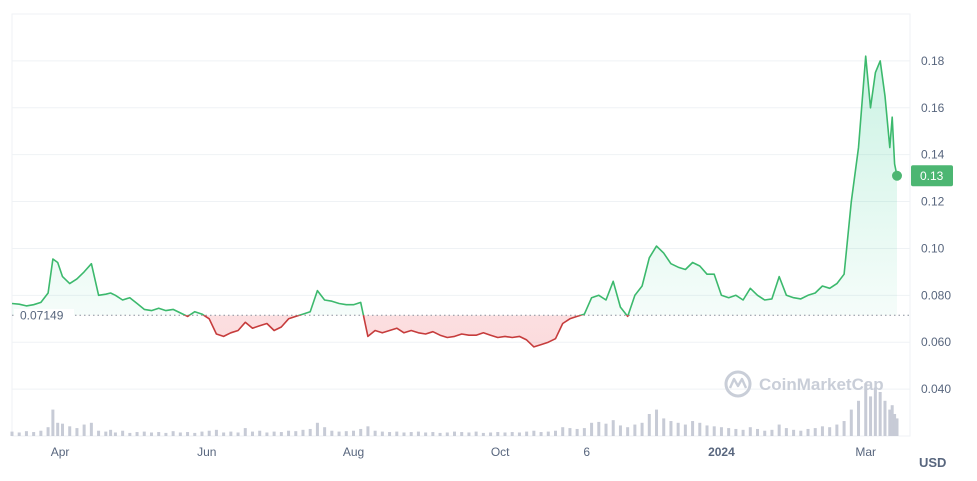 This screenshot has width=977, height=481. What do you see at coordinates (865, 452) in the screenshot?
I see `x-tick-label: Mar` at bounding box center [865, 452].